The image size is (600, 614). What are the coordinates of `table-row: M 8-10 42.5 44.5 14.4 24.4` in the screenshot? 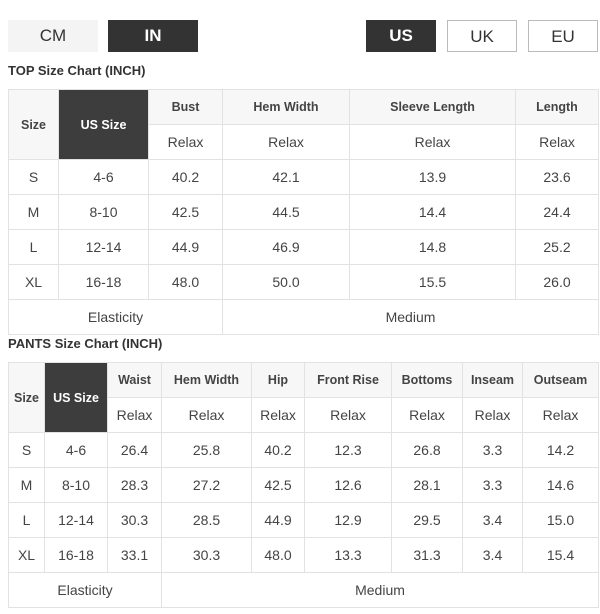 It's located at (303, 212).